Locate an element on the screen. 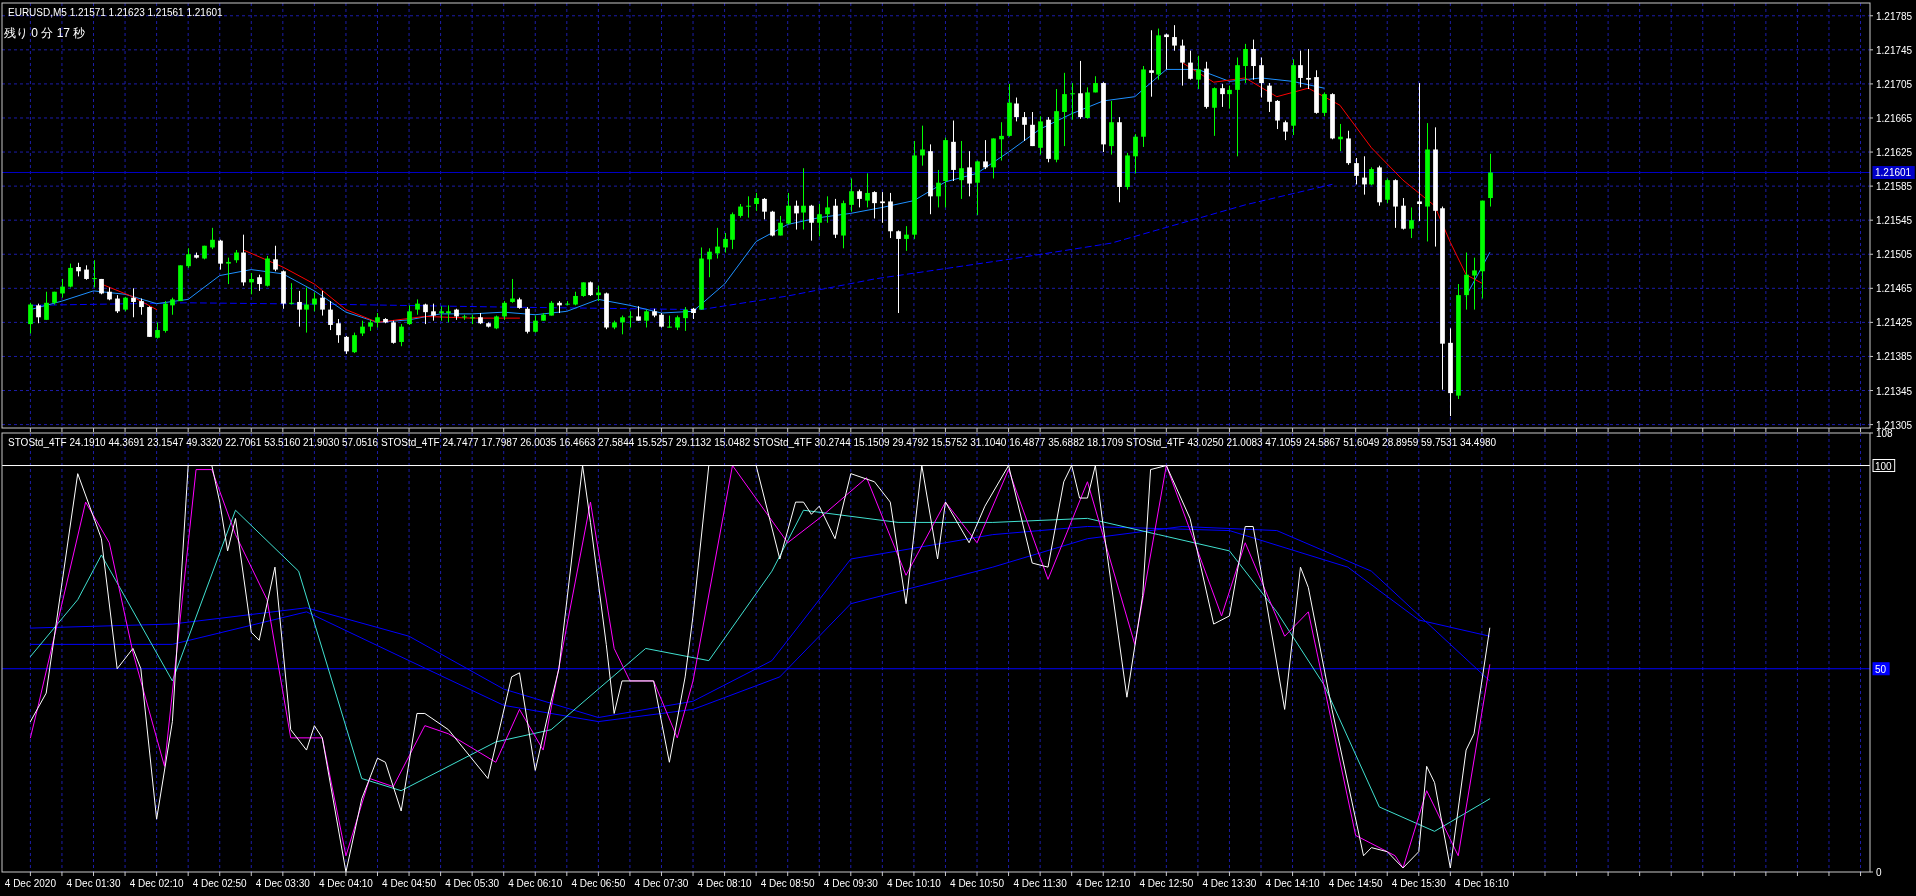  x-tick-label: 4 Dec 15:30 is located at coordinates (1418, 883).